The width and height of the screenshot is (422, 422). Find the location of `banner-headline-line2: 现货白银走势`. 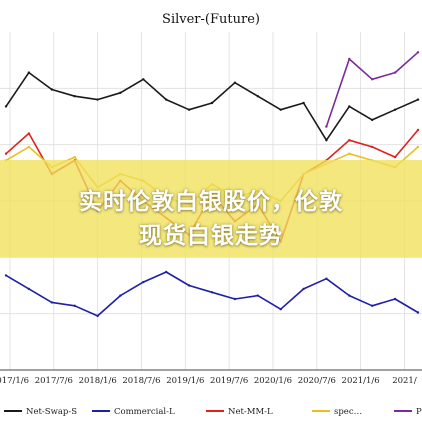

banner-headline-line2: 现货白银走势 is located at coordinates (211, 236).